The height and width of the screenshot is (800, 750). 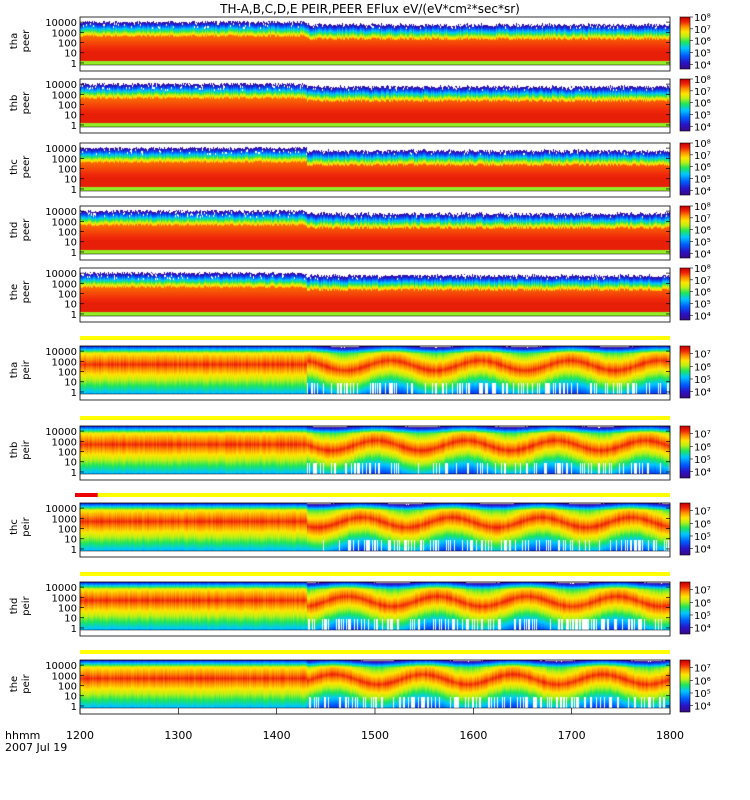 I want to click on x-tick-label: 1200, so click(x=80, y=735).